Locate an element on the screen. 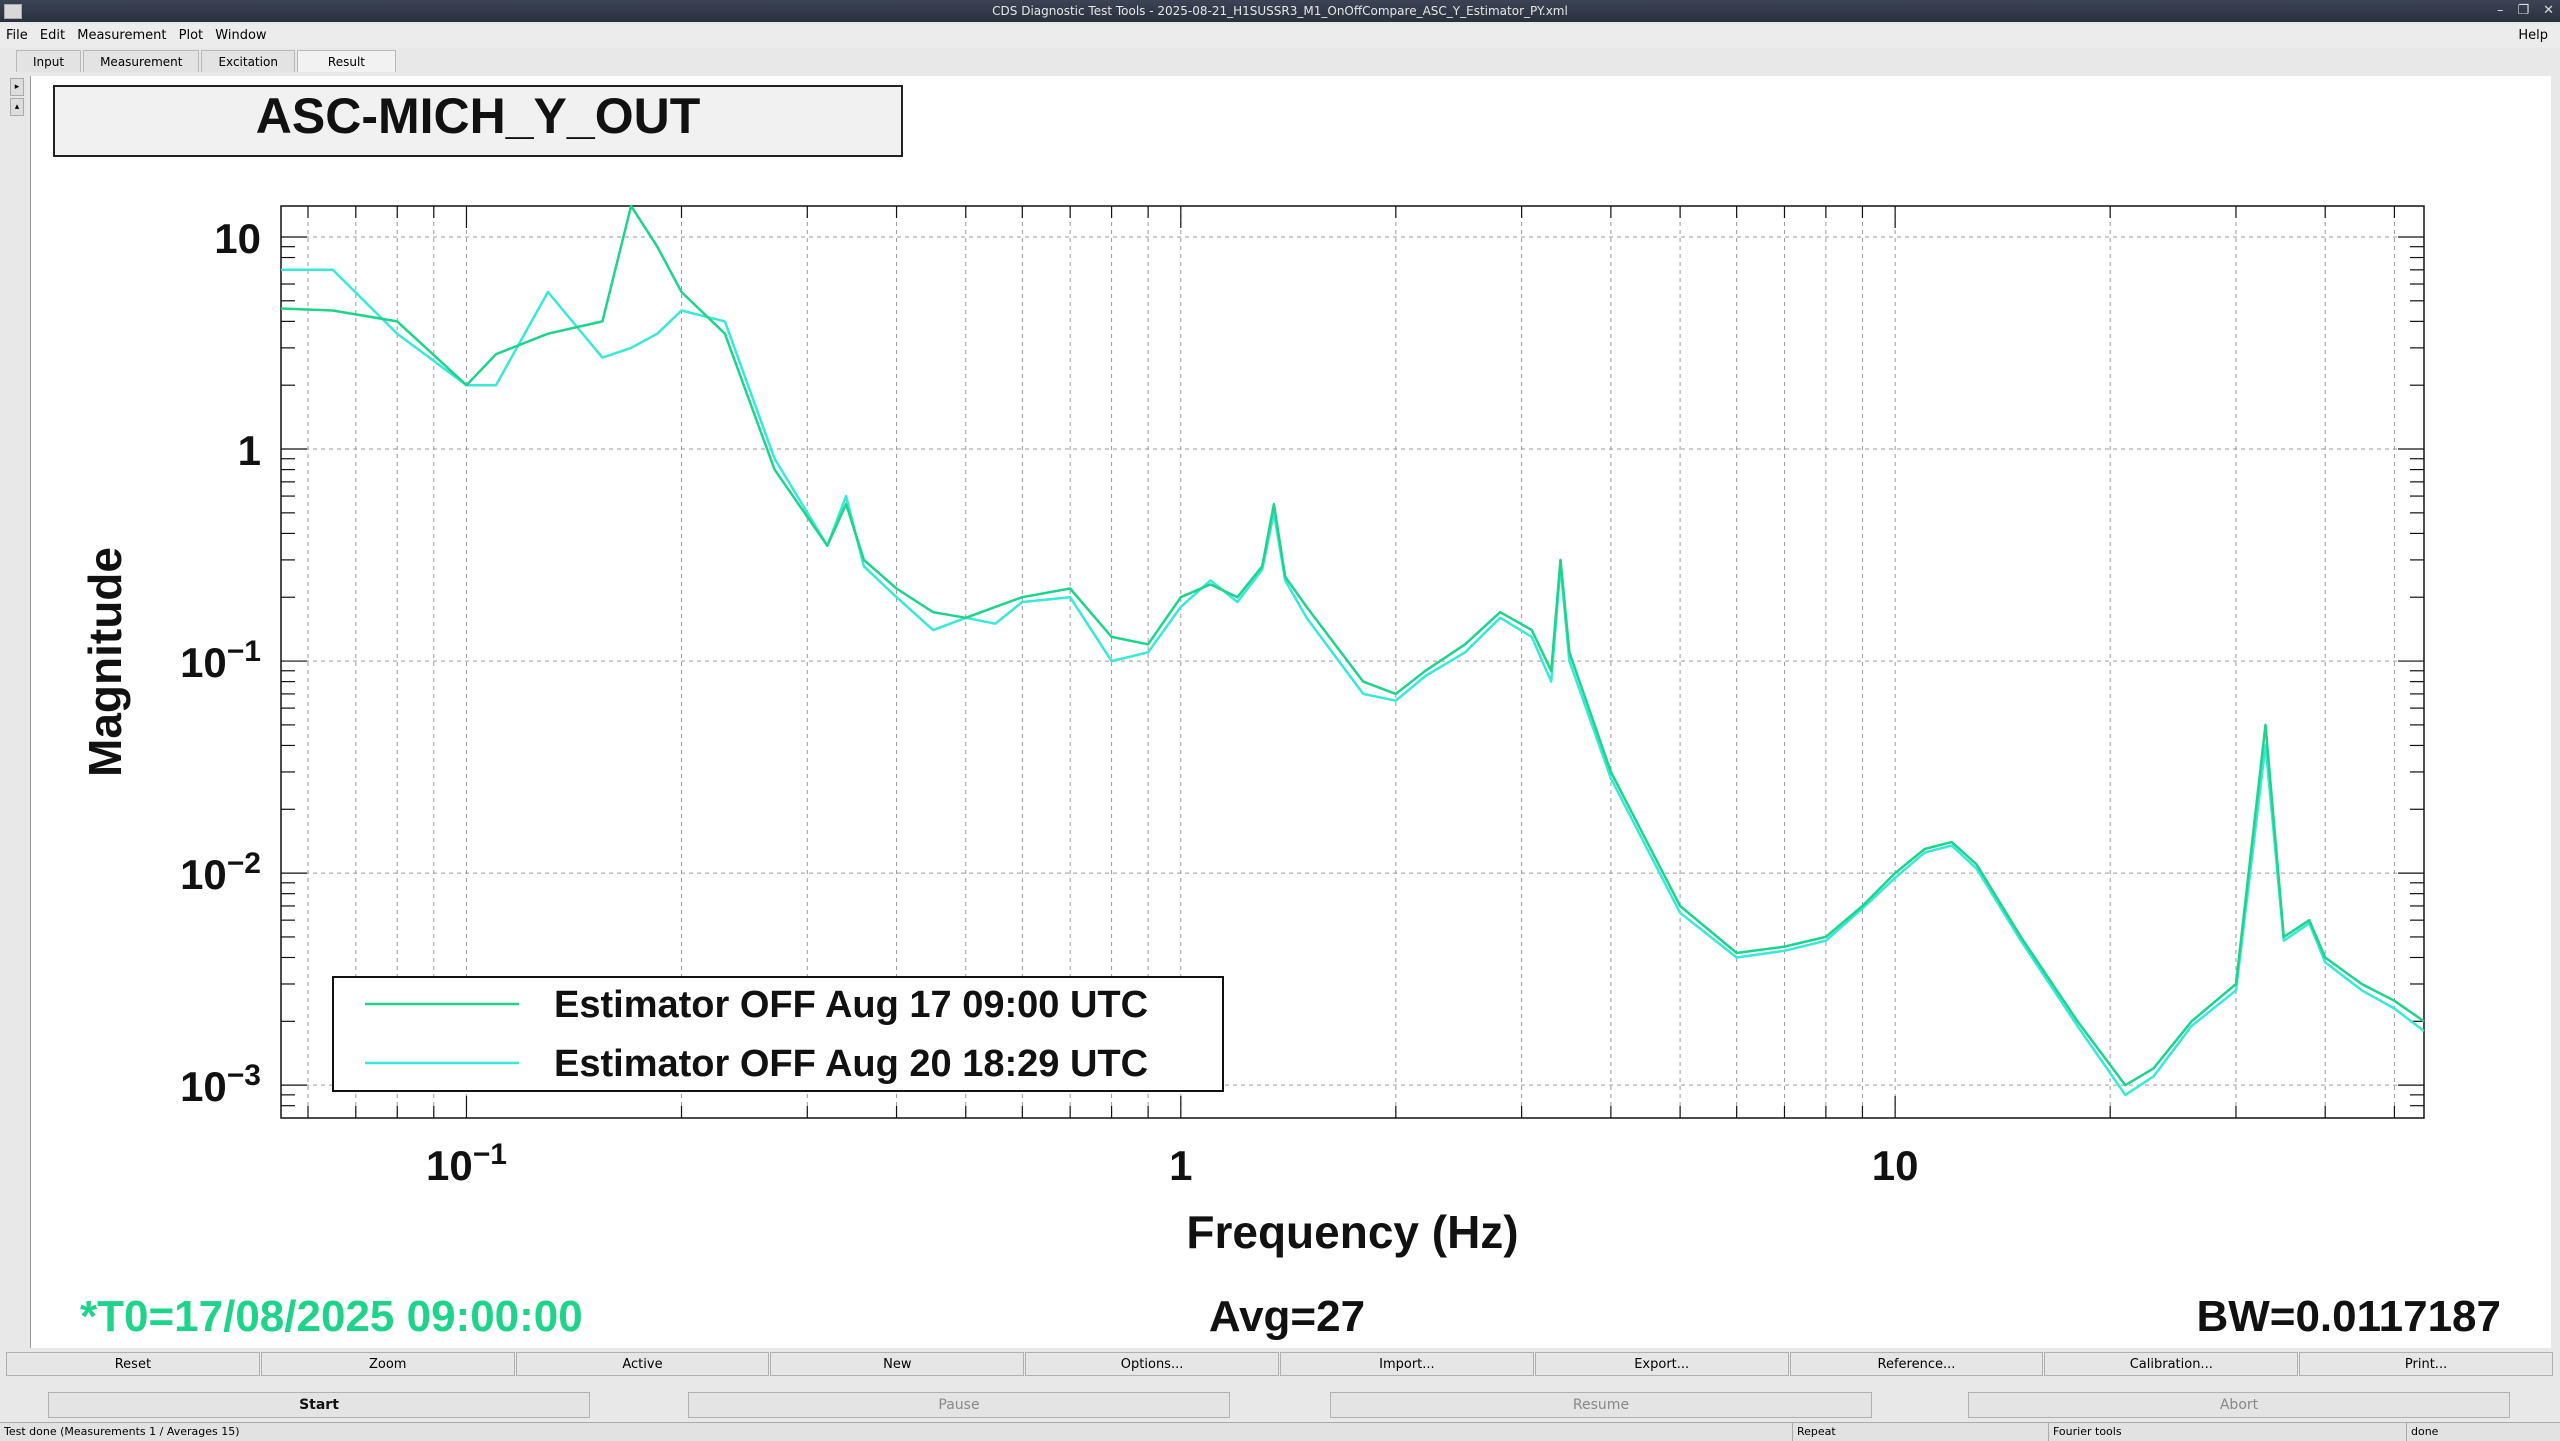 This screenshot has width=2560, height=1441. tab-bar: Input Measurement Excitation Result is located at coordinates (207, 61).